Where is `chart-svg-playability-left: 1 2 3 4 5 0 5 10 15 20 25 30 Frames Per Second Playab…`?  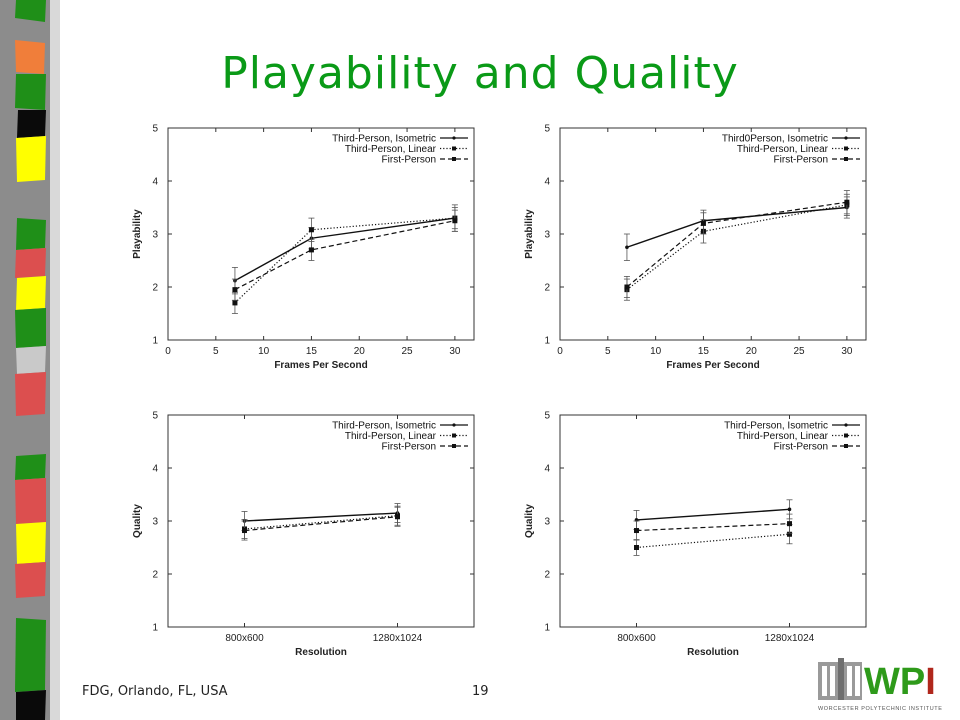 chart-svg-playability-left: 1 2 3 4 5 0 5 10 15 20 25 30 Frames Per Second Playab… is located at coordinates (303, 247).